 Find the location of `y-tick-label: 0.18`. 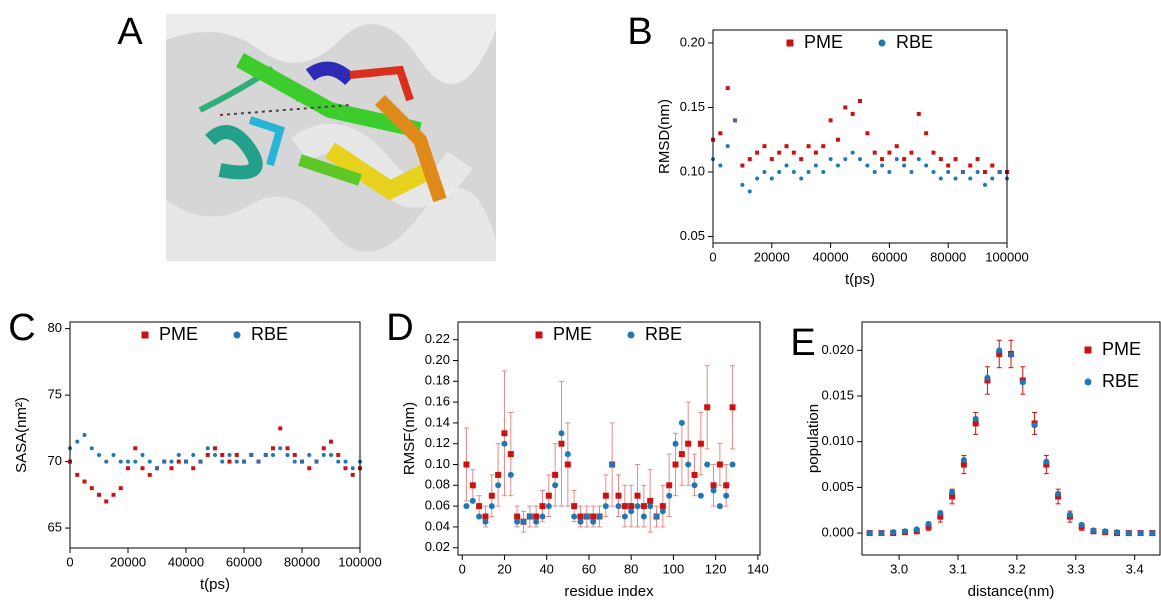

y-tick-label: 0.18 is located at coordinates (437, 380).